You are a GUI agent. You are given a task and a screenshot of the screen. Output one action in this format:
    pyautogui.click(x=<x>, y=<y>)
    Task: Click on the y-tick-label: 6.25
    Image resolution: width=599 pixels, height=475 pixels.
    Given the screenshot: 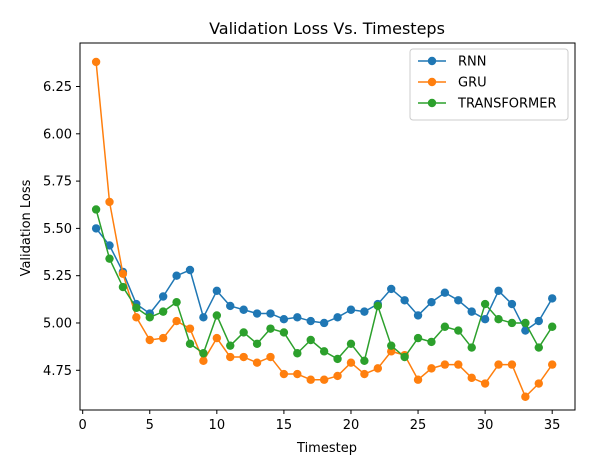 What is the action you would take?
    pyautogui.click(x=57, y=87)
    